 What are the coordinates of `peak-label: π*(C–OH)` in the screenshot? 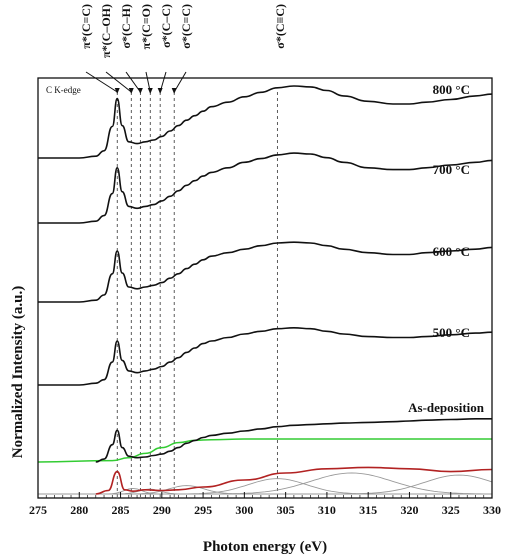 It's located at (106, 31).